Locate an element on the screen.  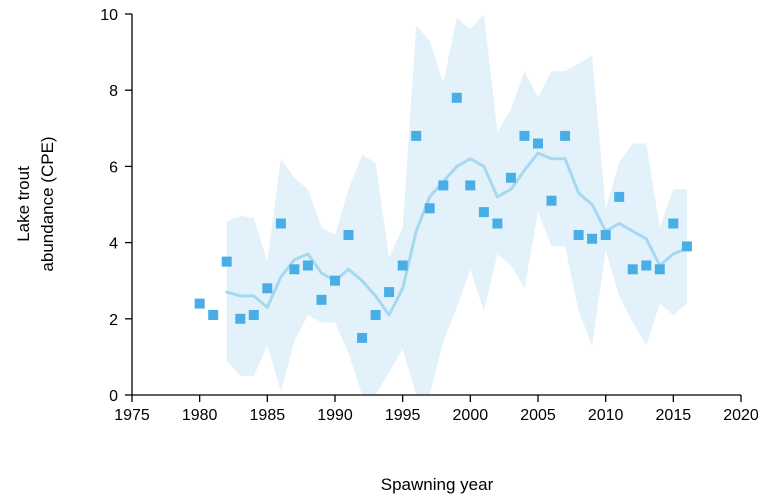
y-tick-label: 8 is located at coordinates (113, 91).